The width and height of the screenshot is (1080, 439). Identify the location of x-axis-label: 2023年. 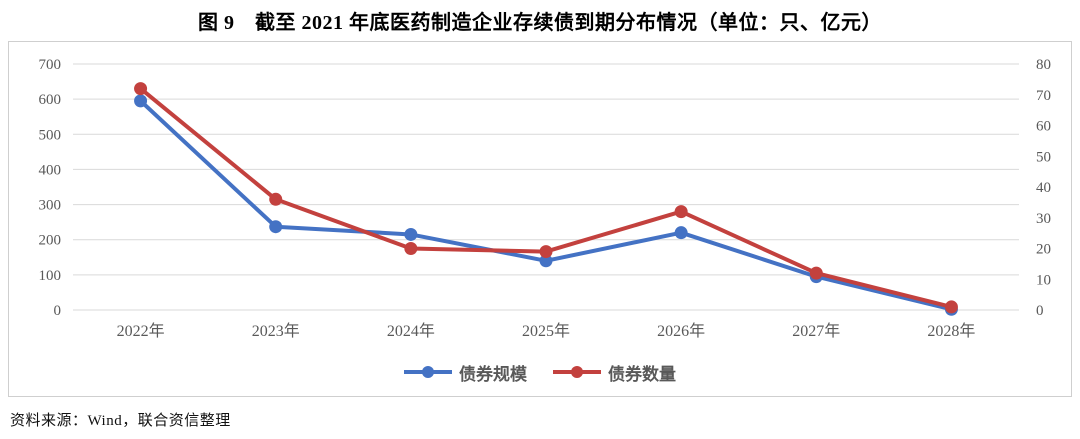
(276, 331).